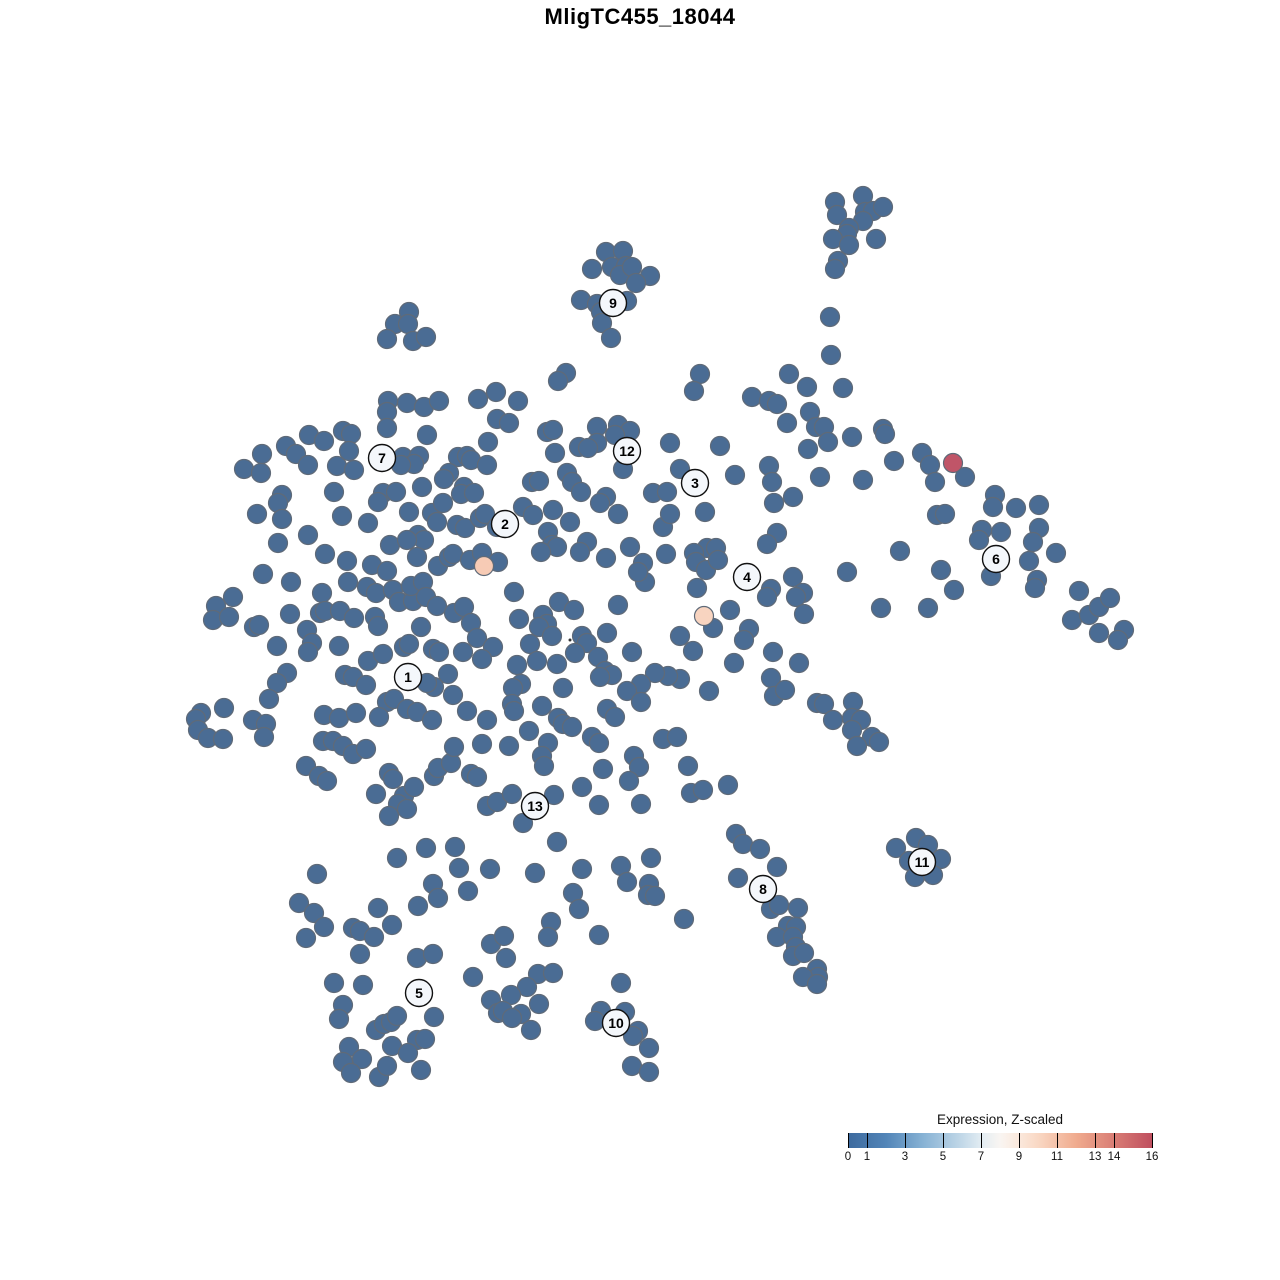 This screenshot has width=1280, height=1280. I want to click on expression-legend: Expression, Z-scaled 0 1 3 5 7 9 11 13 14 16, so click(1002, 1140).